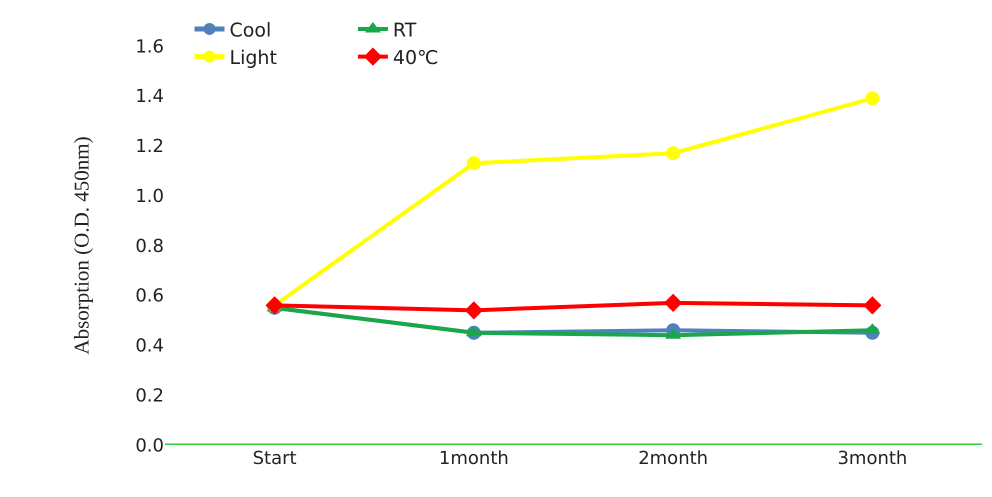  What do you see at coordinates (149, 296) in the screenshot?
I see `y-tick-label: 0.6` at bounding box center [149, 296].